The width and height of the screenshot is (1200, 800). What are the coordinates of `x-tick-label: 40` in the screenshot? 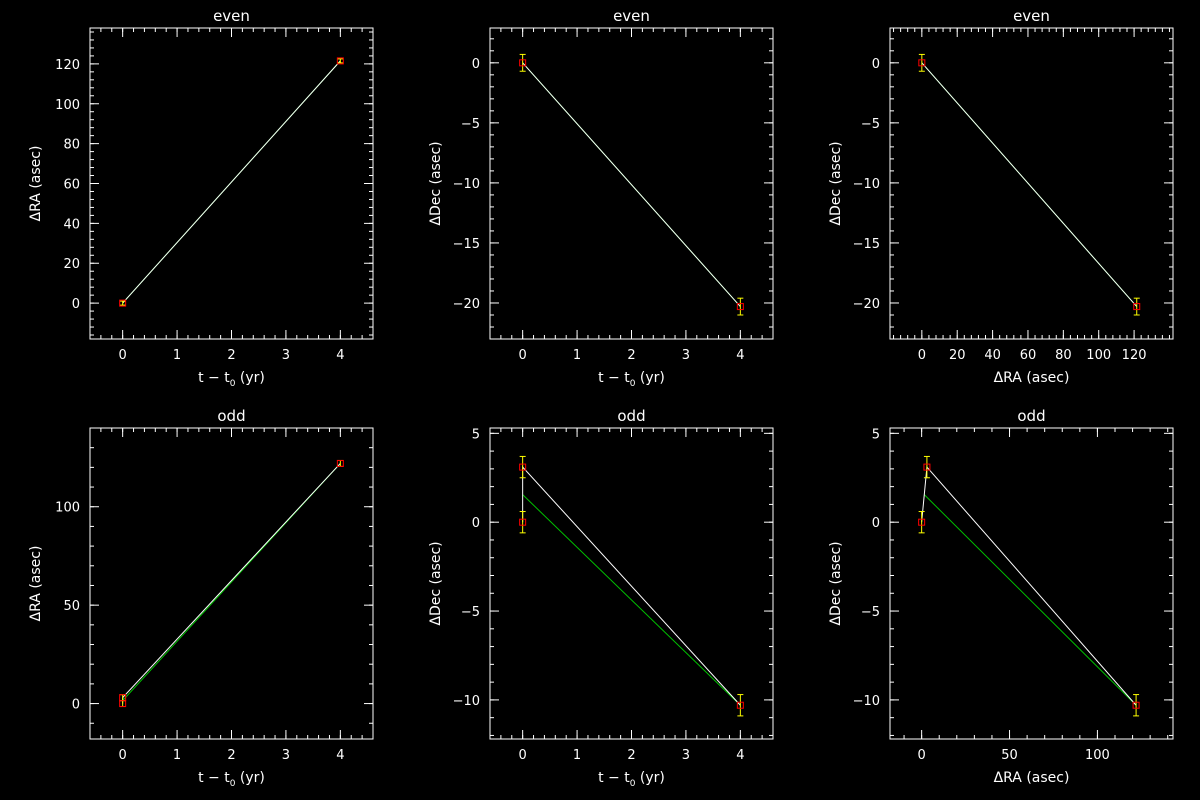 It's located at (992, 355).